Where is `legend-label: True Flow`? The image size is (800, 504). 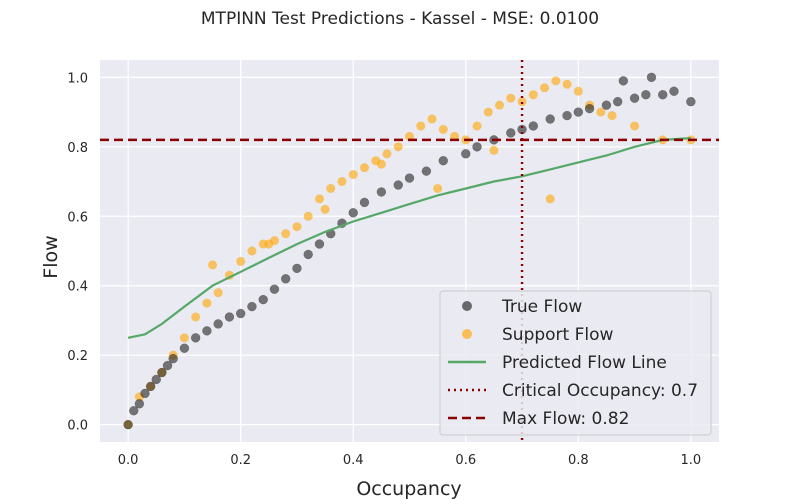
legend-label: True Flow is located at coordinates (541, 307).